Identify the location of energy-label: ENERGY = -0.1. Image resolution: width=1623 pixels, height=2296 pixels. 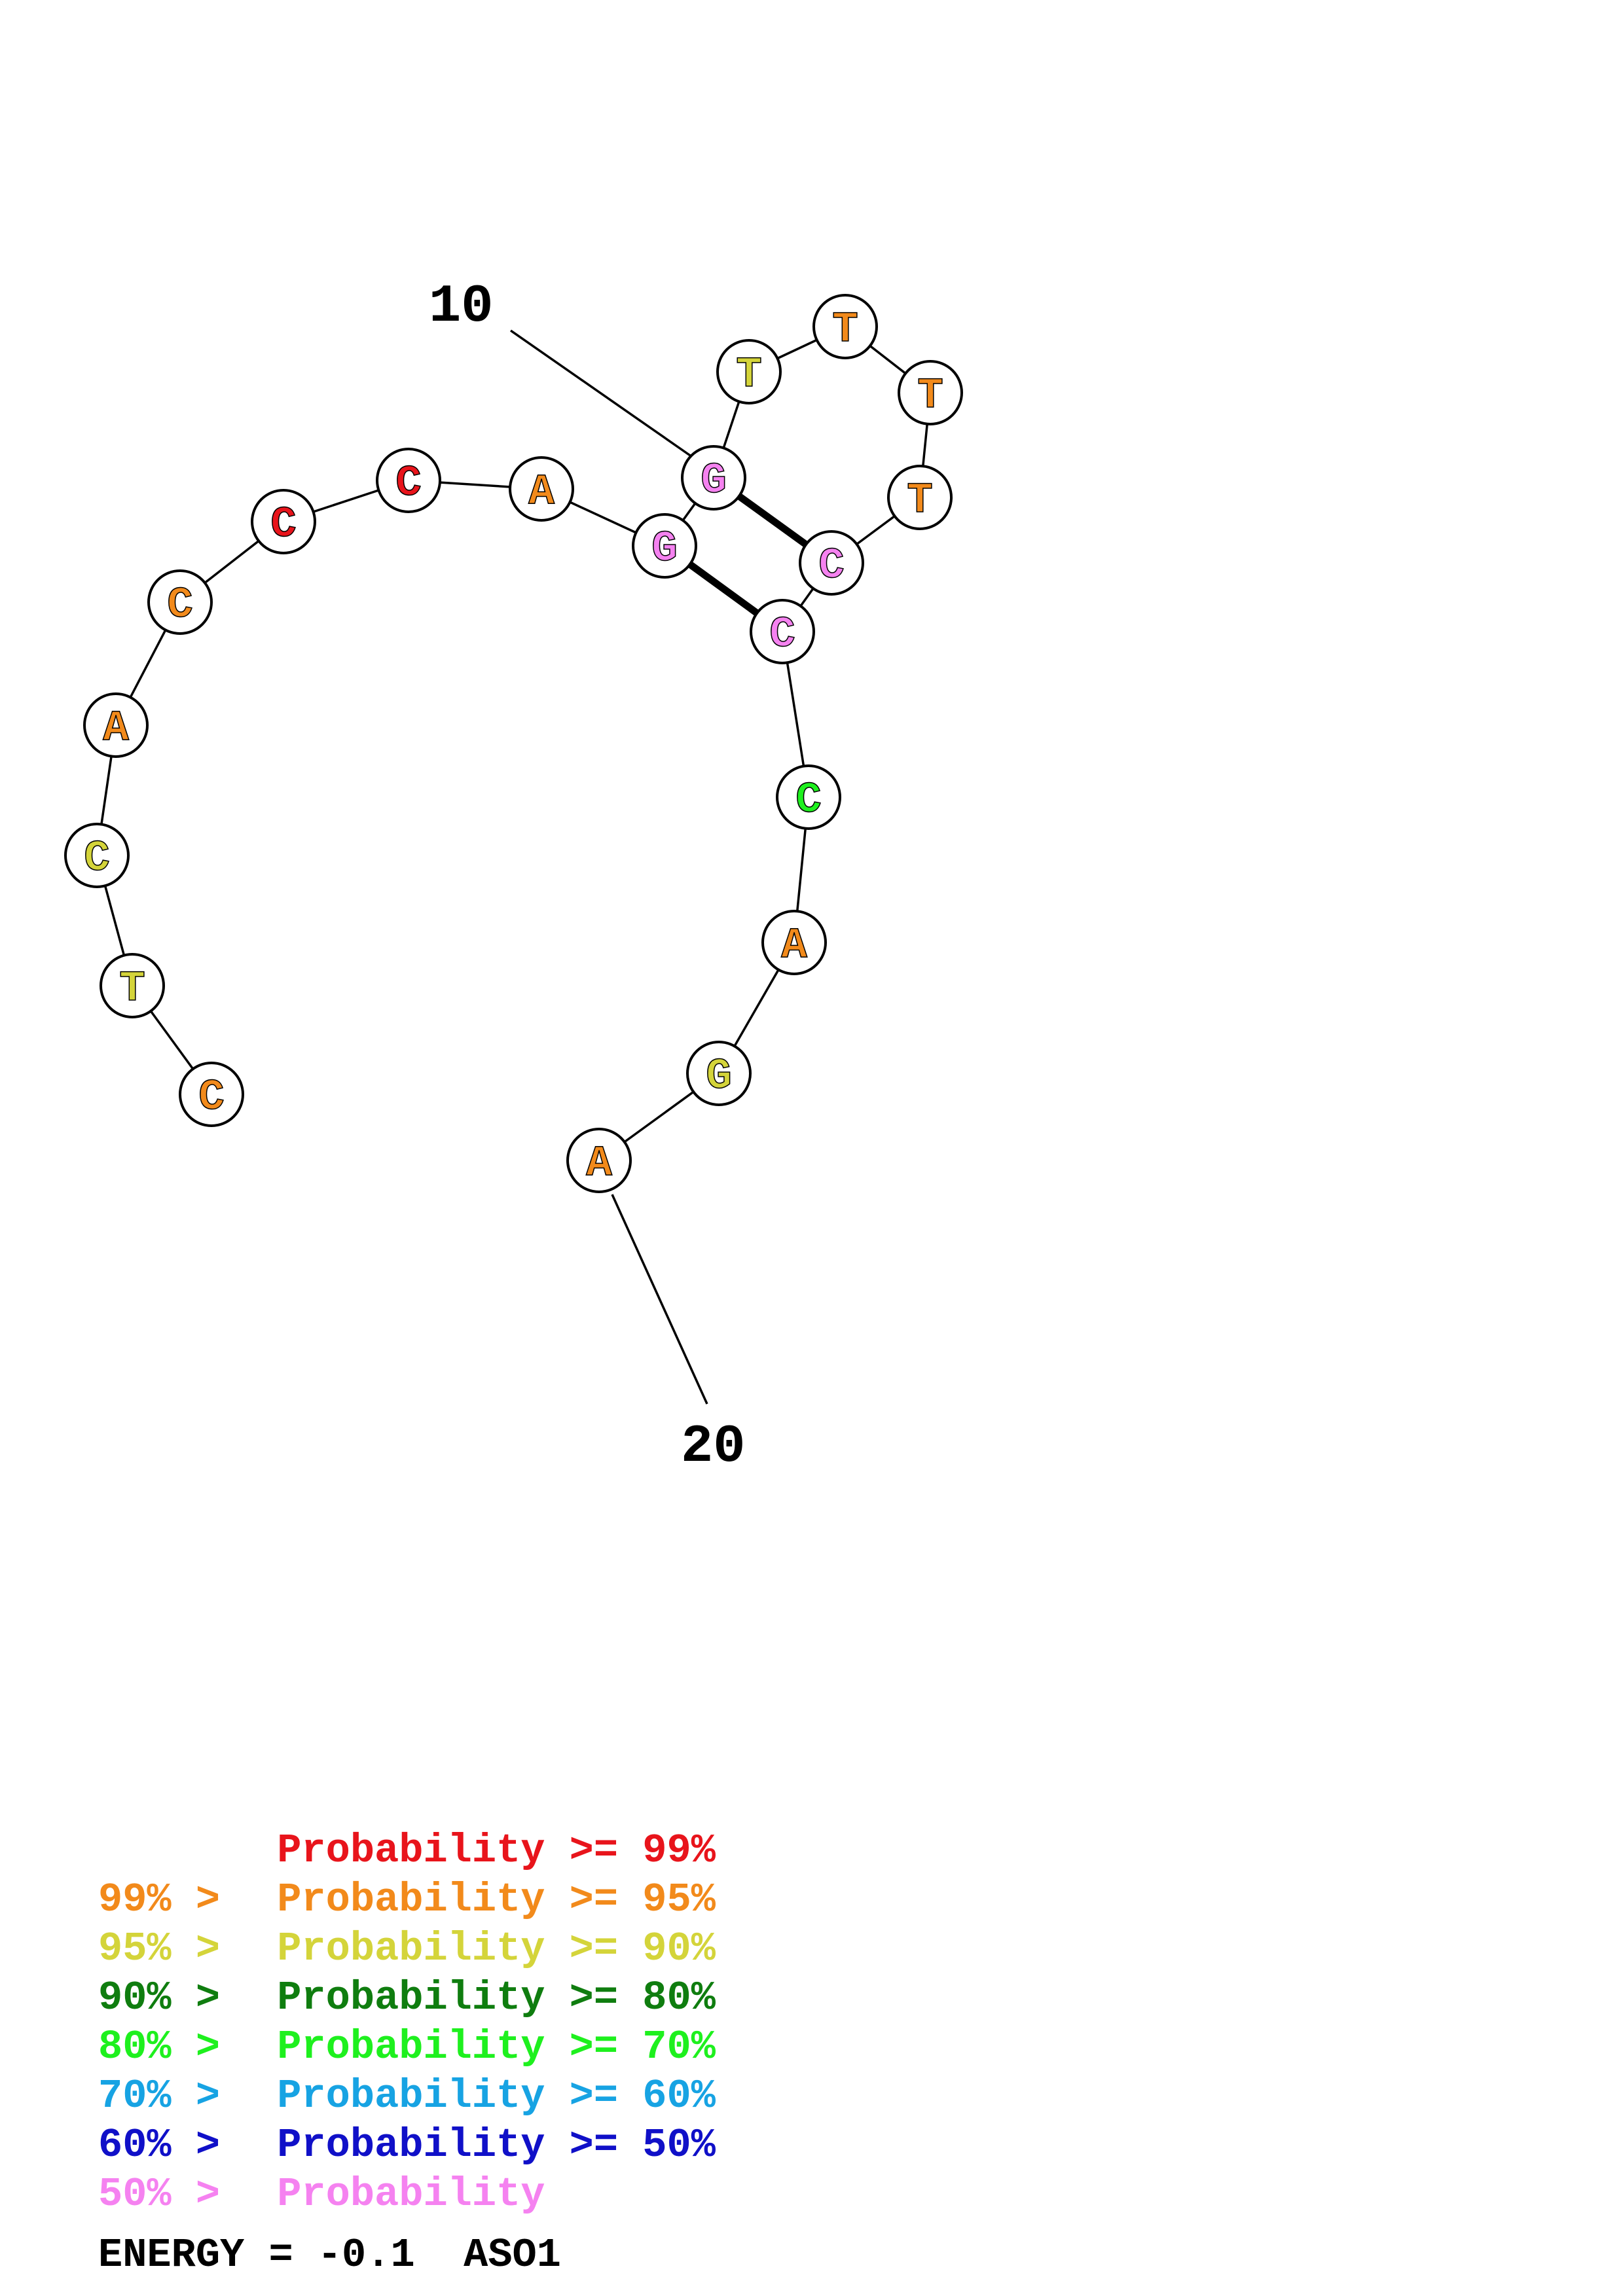
(256, 2255).